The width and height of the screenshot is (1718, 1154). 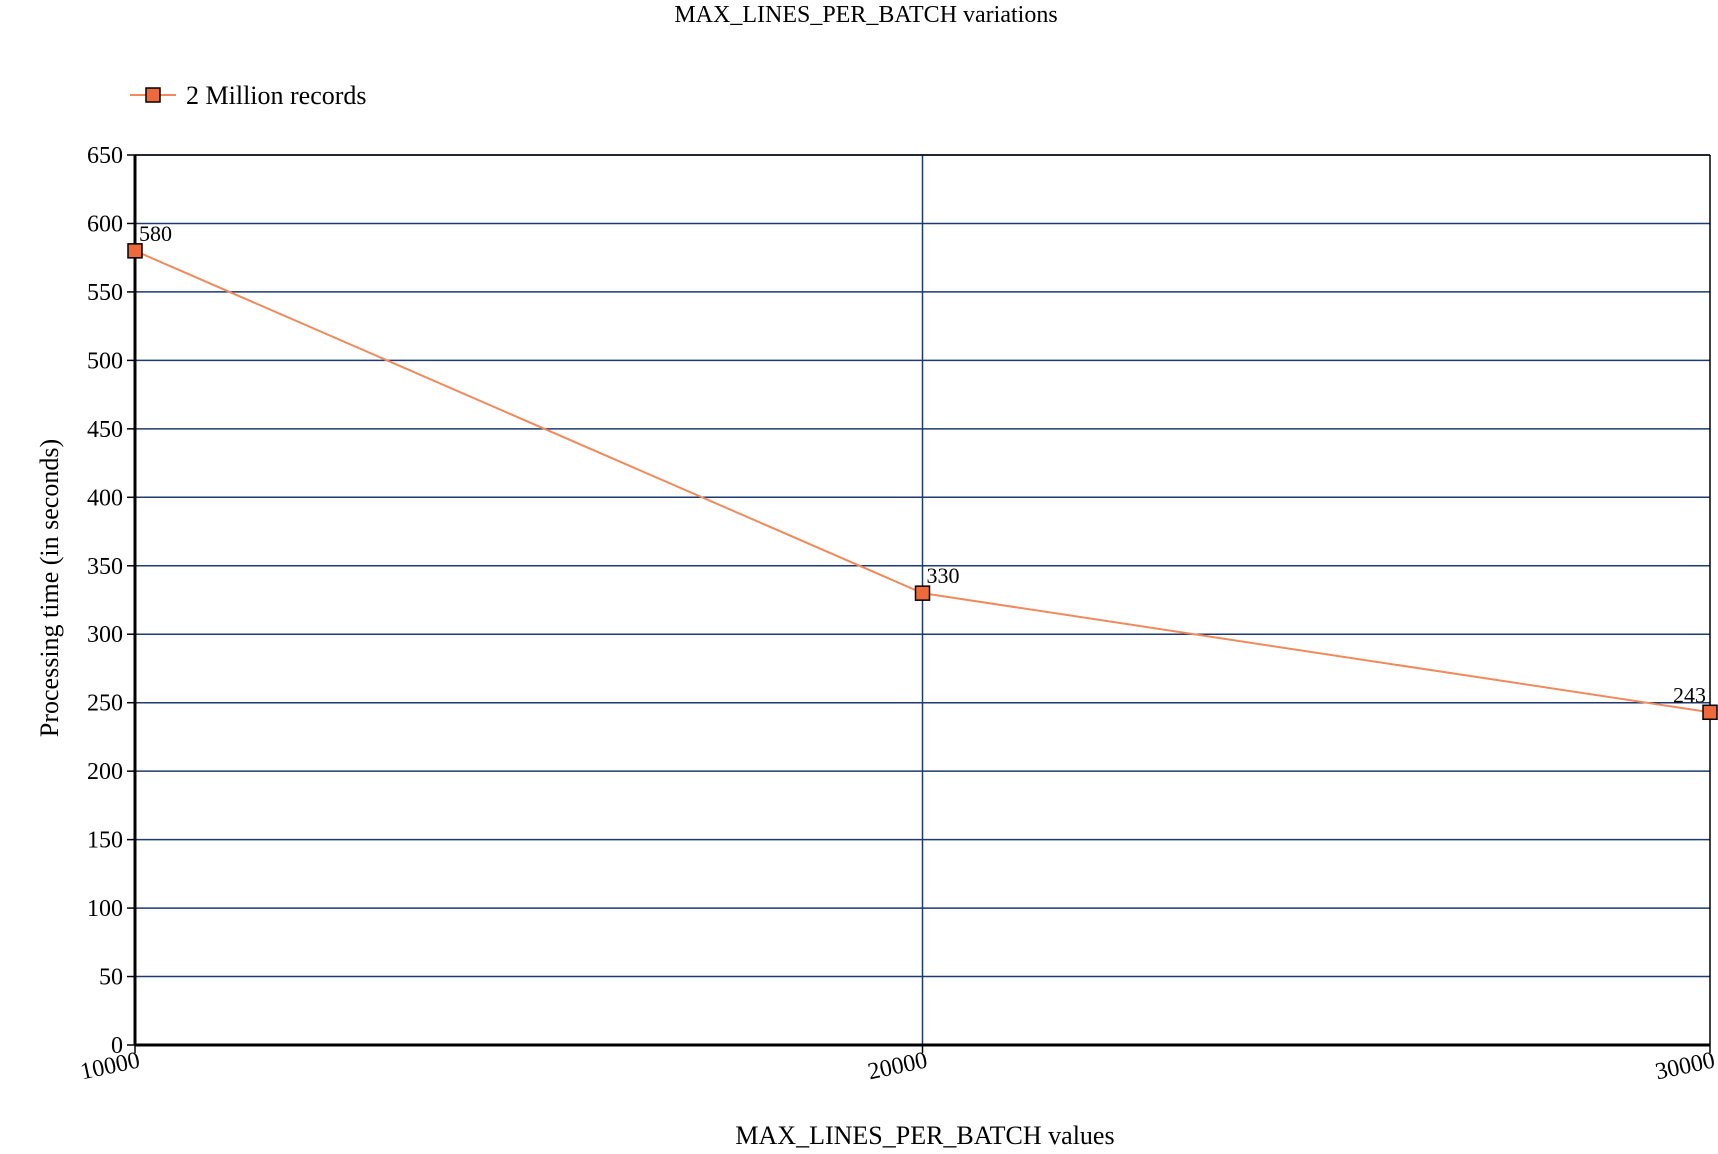 I want to click on y-tick-label: 550, so click(x=105, y=293).